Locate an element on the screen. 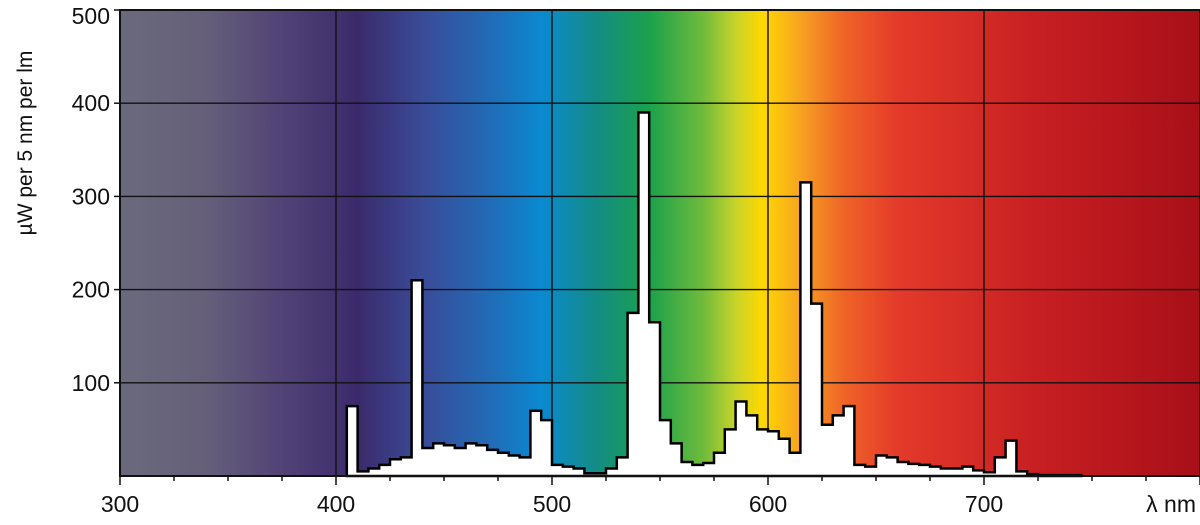 Image resolution: width=1200 pixels, height=525 pixels. y-tick-label-300: 300 is located at coordinates (91, 196).